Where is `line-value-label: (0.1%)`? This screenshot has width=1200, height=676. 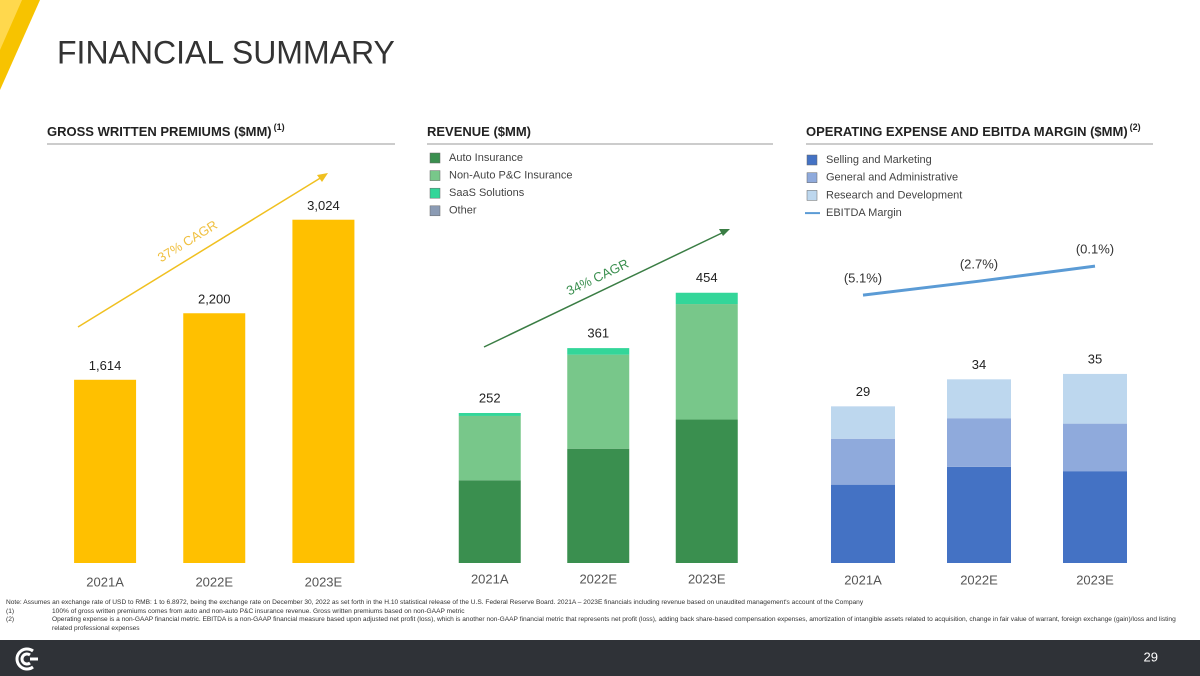
line-value-label: (0.1%) is located at coordinates (1095, 249).